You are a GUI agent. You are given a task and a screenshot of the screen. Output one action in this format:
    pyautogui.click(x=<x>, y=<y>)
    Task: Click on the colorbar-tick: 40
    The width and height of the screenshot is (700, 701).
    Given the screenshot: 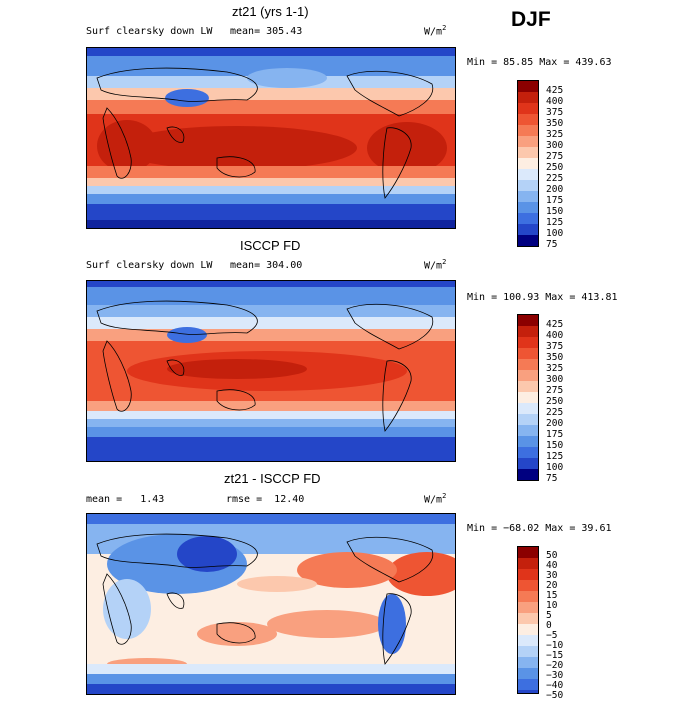 What is the action you would take?
    pyautogui.click(x=552, y=565)
    